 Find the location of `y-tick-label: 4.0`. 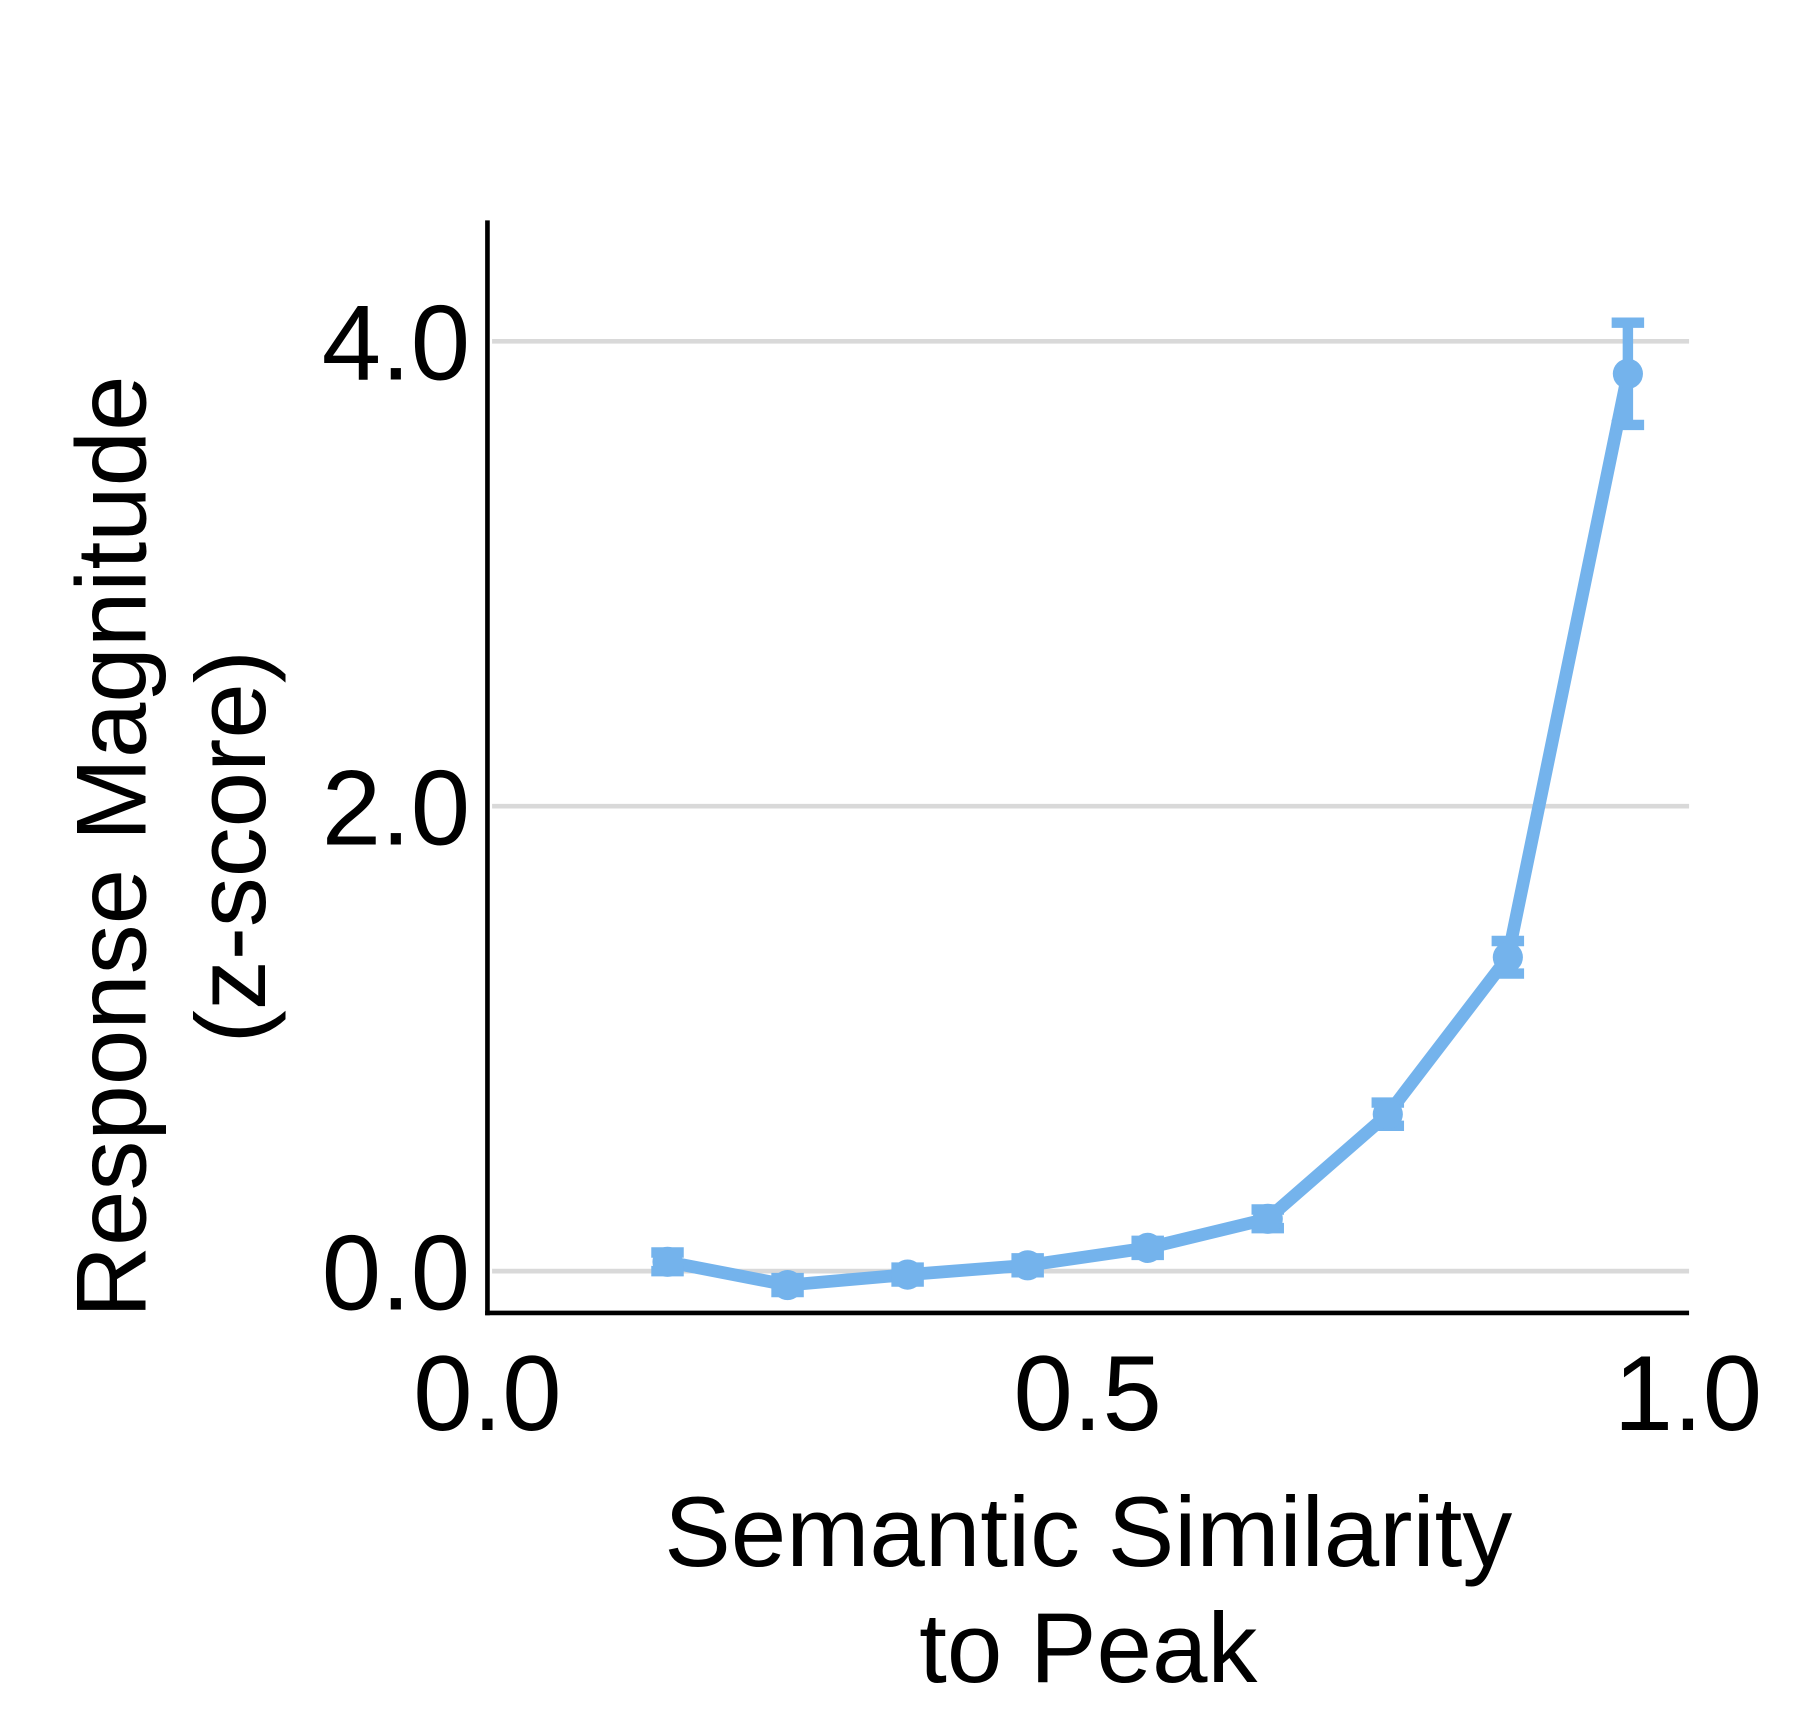

y-tick-label: 4.0 is located at coordinates (396, 343).